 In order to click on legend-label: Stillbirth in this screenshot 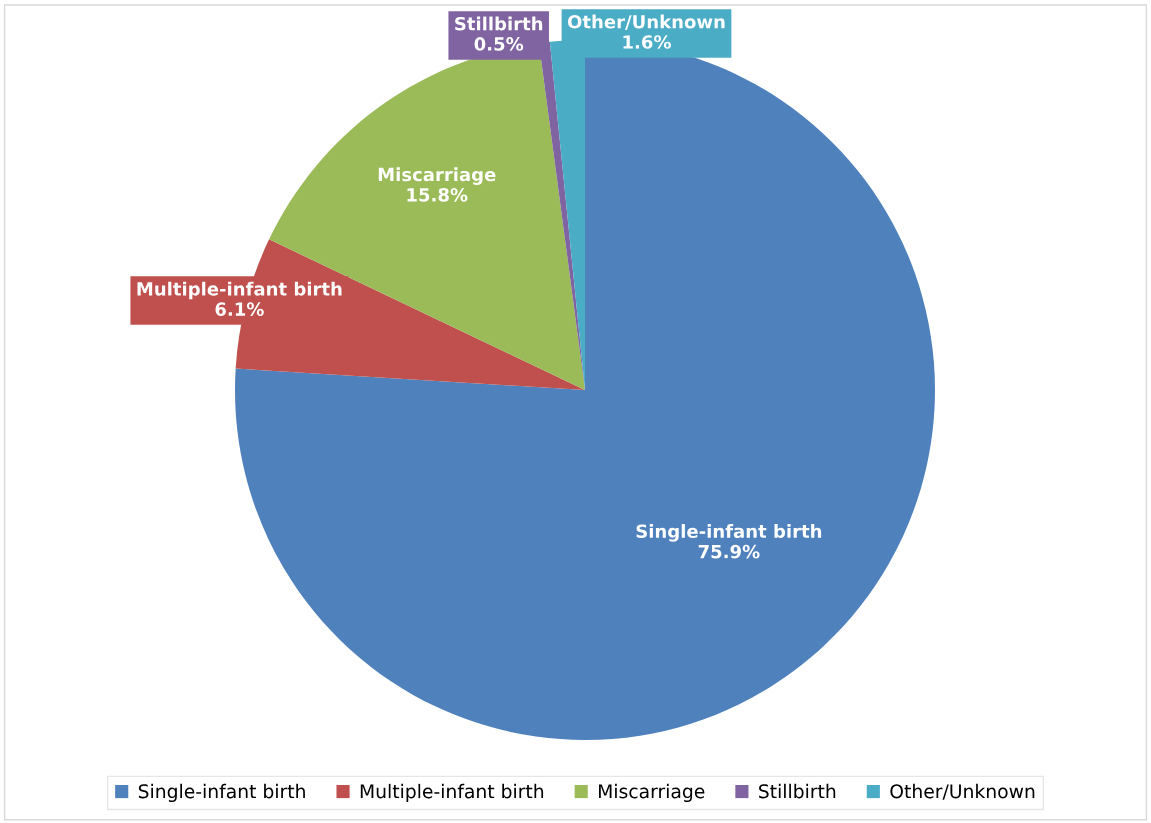, I will do `click(797, 791)`.